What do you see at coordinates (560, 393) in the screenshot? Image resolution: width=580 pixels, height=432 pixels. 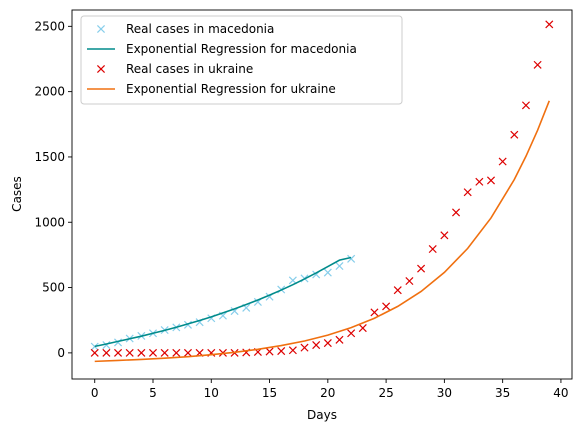 I see `x-tick-label: 40` at bounding box center [560, 393].